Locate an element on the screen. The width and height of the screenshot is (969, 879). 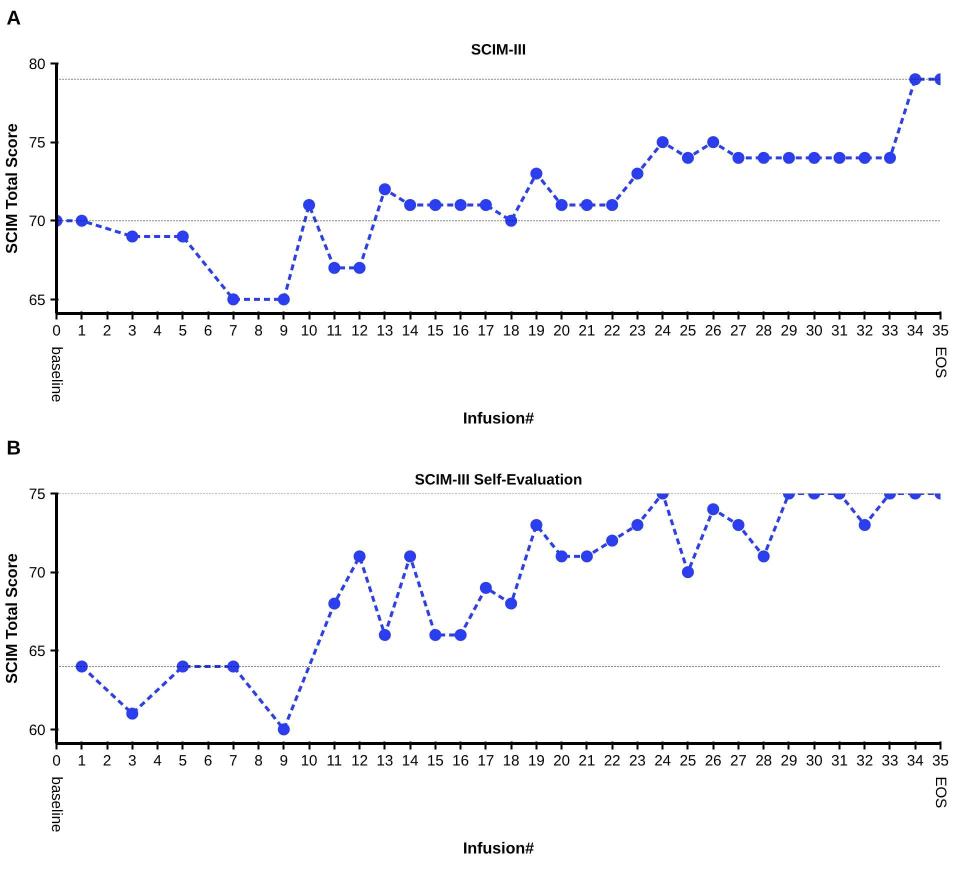
x-tick-label: 17 is located at coordinates (486, 331).